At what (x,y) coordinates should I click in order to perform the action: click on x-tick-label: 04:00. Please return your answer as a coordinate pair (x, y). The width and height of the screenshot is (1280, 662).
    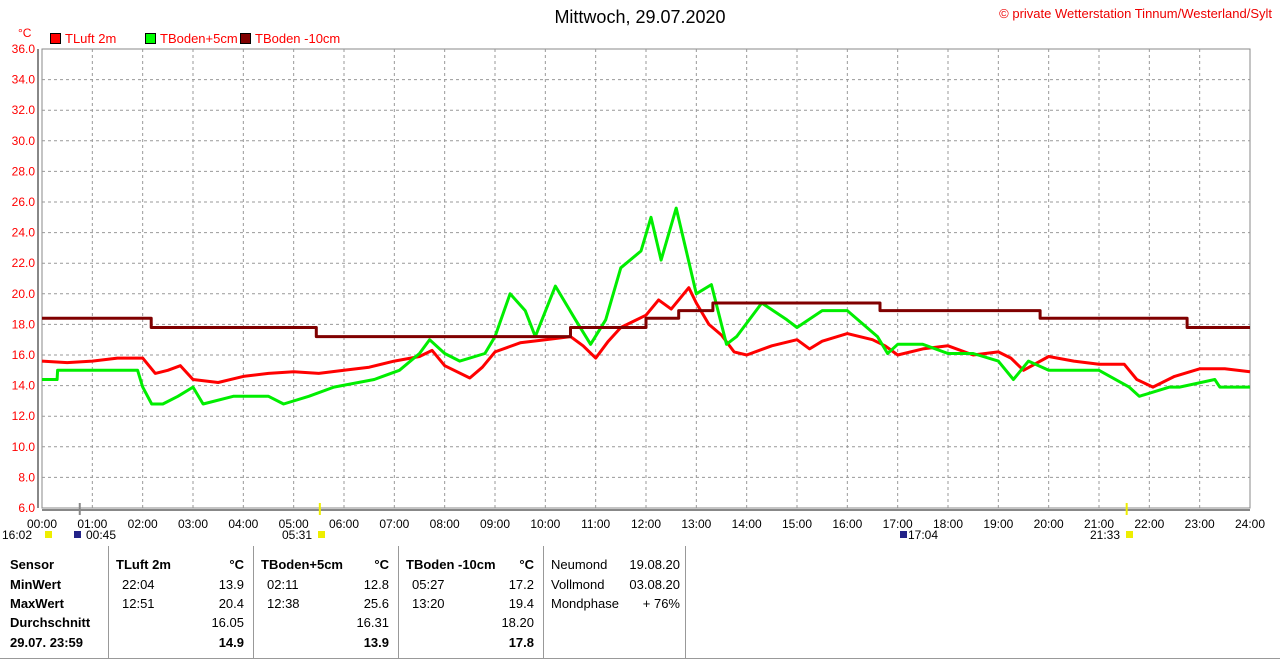
    Looking at the image, I should click on (243, 524).